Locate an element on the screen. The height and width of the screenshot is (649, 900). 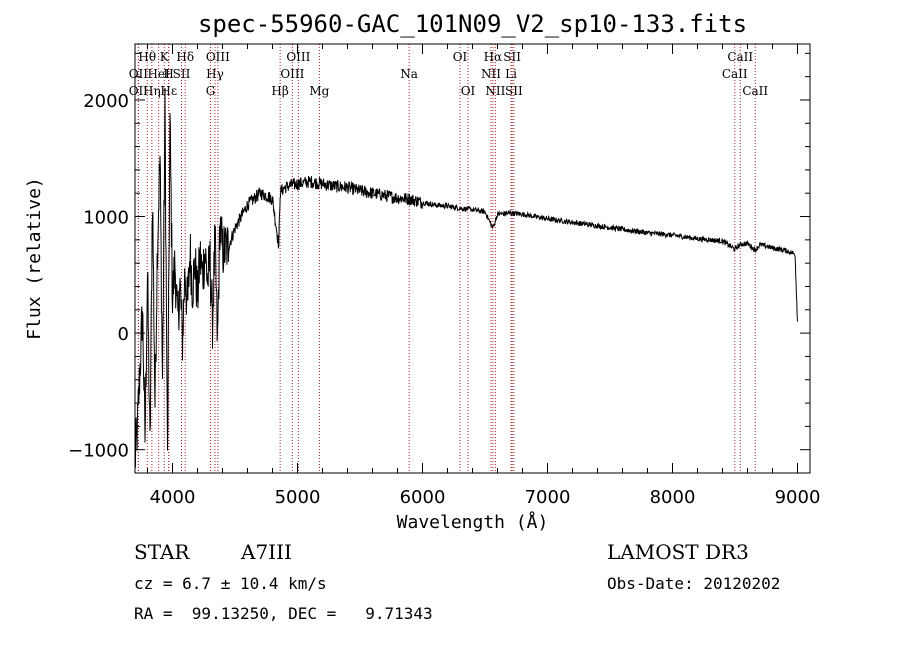
line-label-22: G is located at coordinates (211, 91).